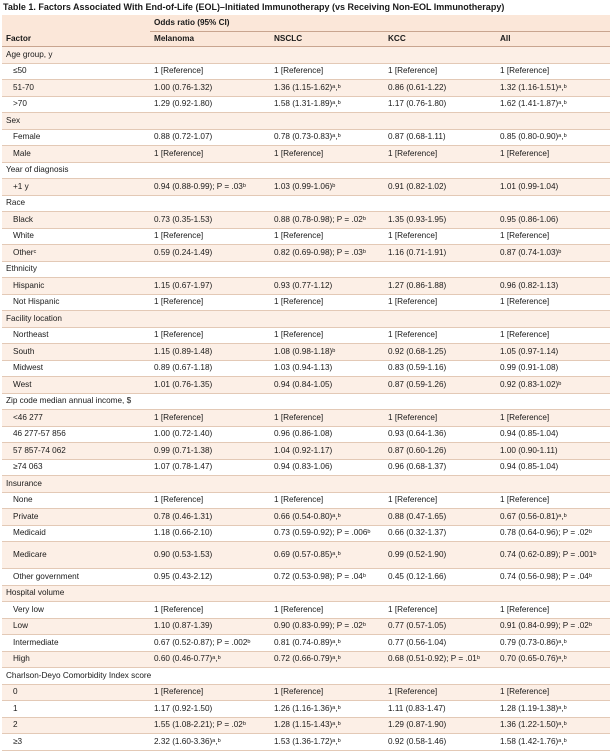 The image size is (611, 751). Describe the element at coordinates (440, 385) in the screenshot. I see `kcc-cell: 0.87 (0.59-1.26)` at that location.